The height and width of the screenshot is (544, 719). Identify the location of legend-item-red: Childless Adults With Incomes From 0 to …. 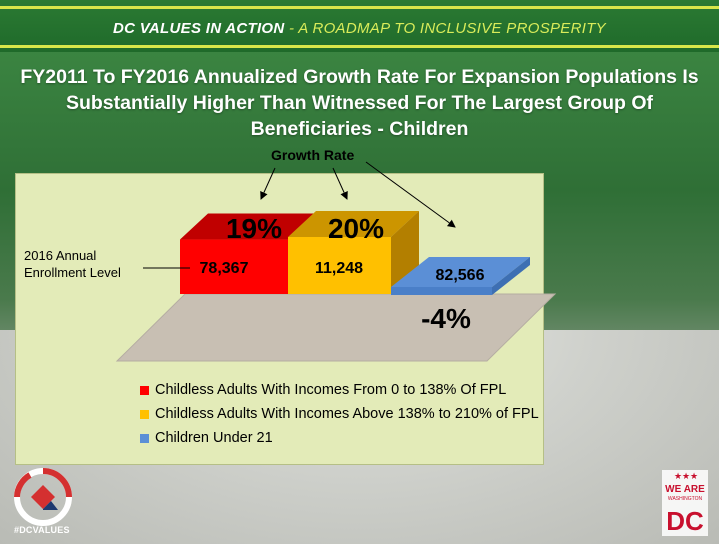
(339, 390).